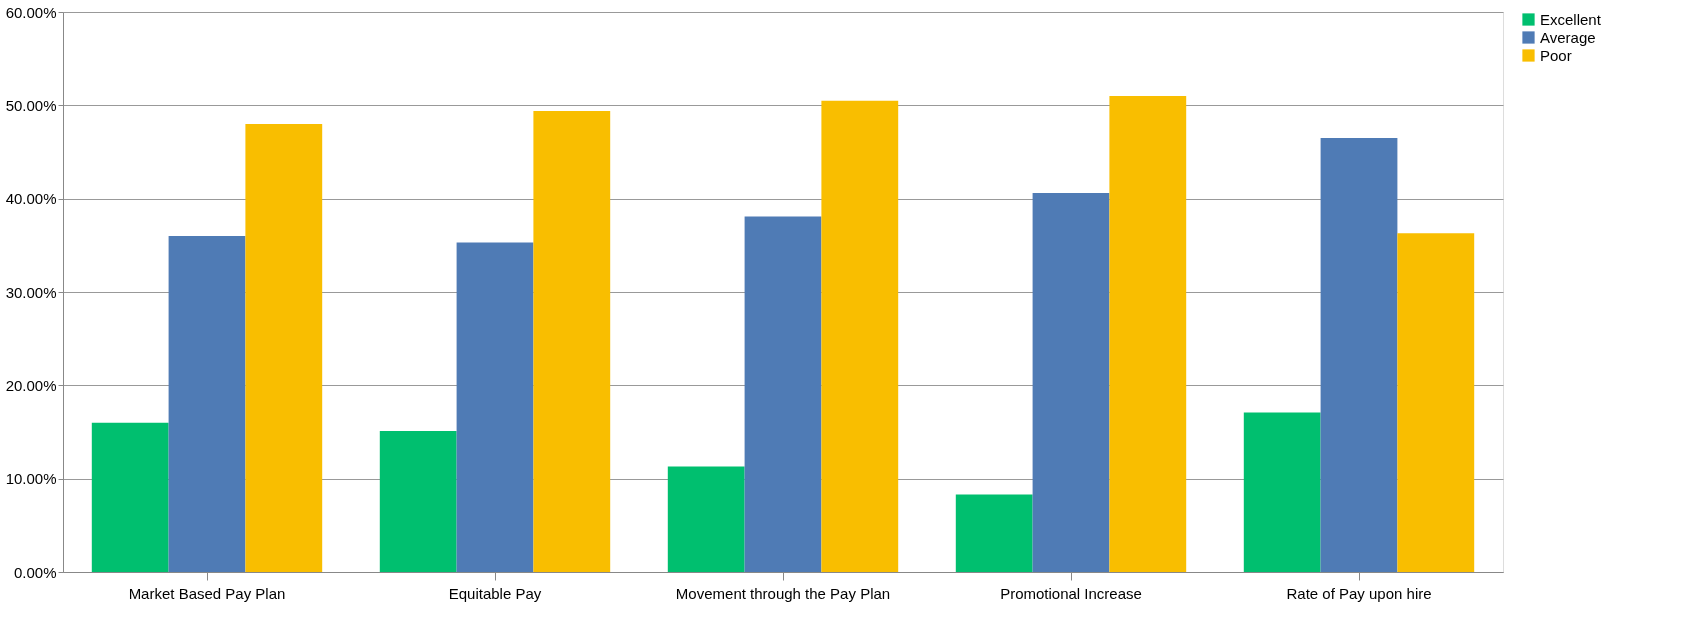 The image size is (1704, 633). What do you see at coordinates (783, 593) in the screenshot?
I see `x-tick-label: Movement through the Pay Plan` at bounding box center [783, 593].